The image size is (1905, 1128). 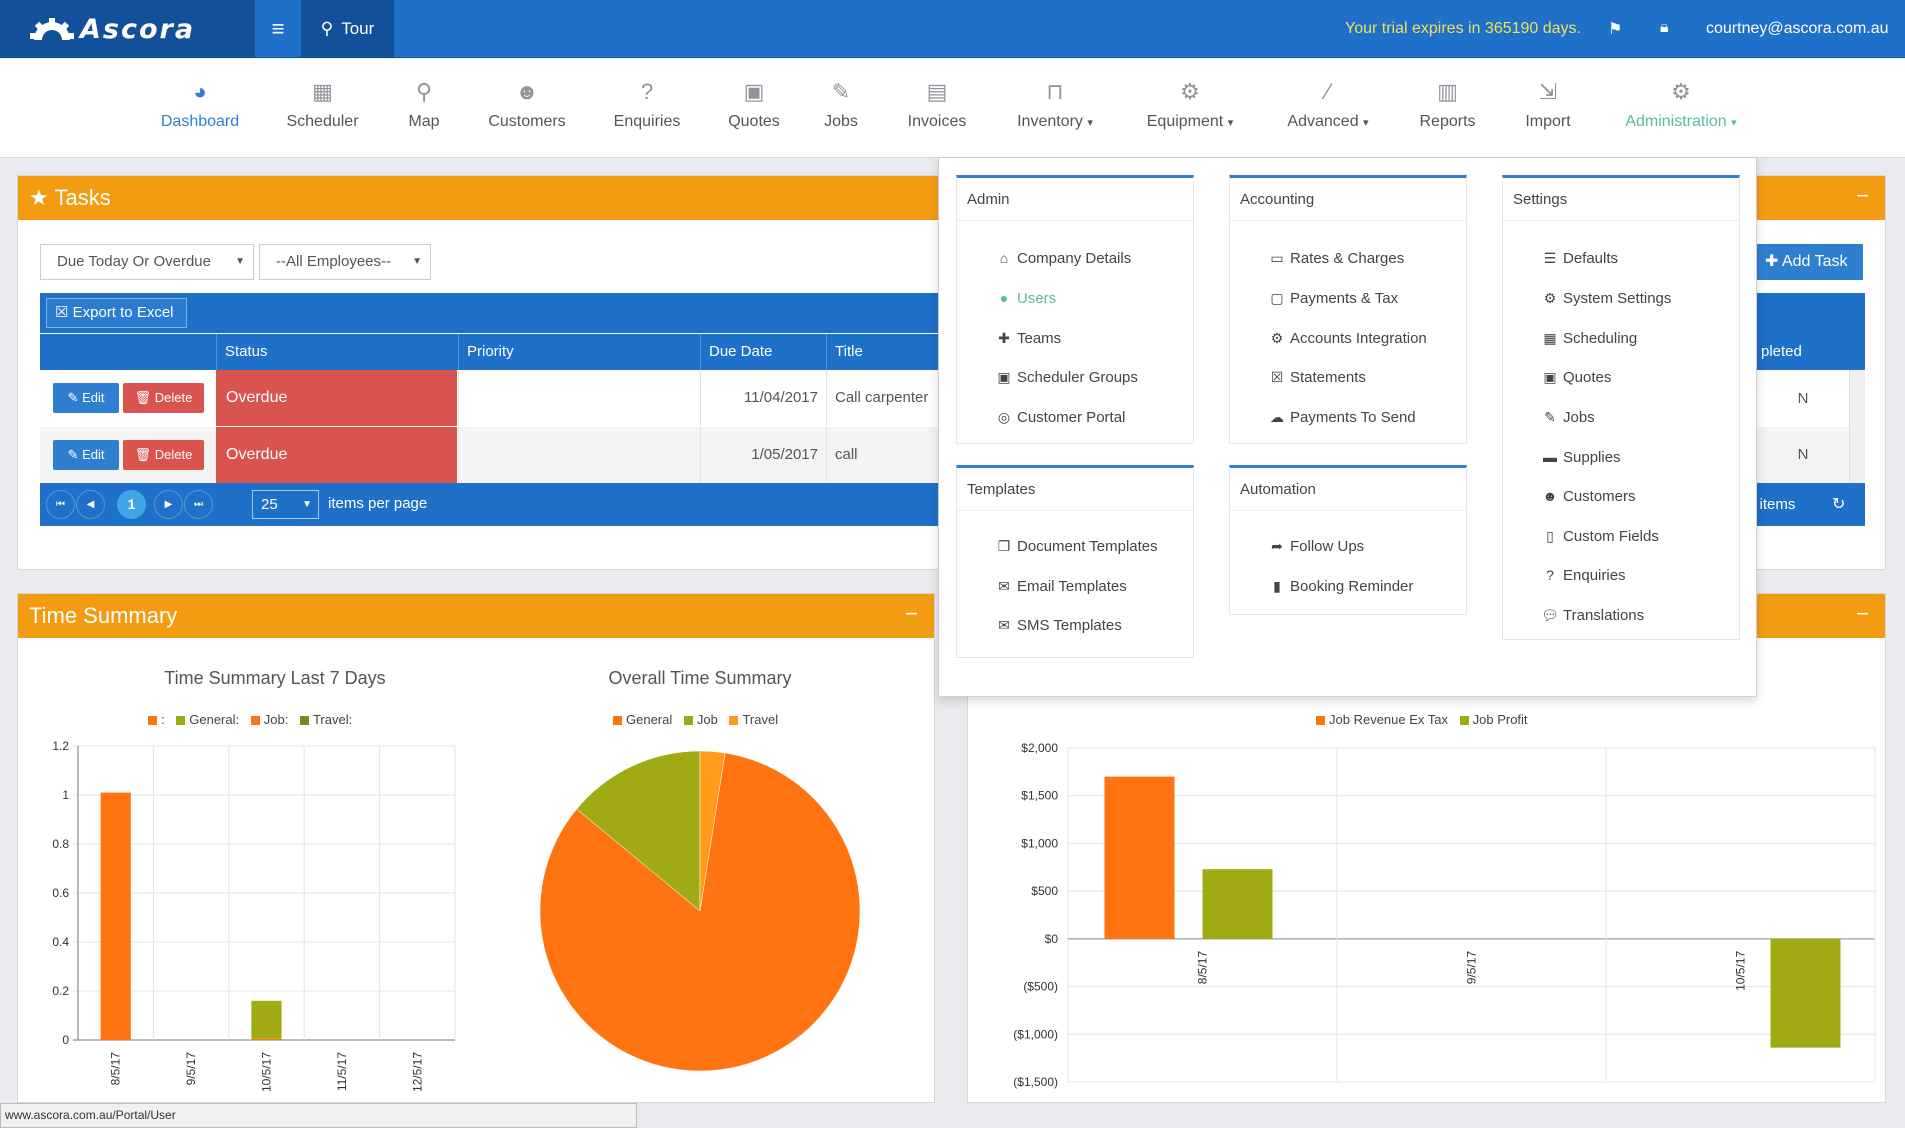 What do you see at coordinates (334, 261) in the screenshot?
I see `employee-filter-value: --All Employees--` at bounding box center [334, 261].